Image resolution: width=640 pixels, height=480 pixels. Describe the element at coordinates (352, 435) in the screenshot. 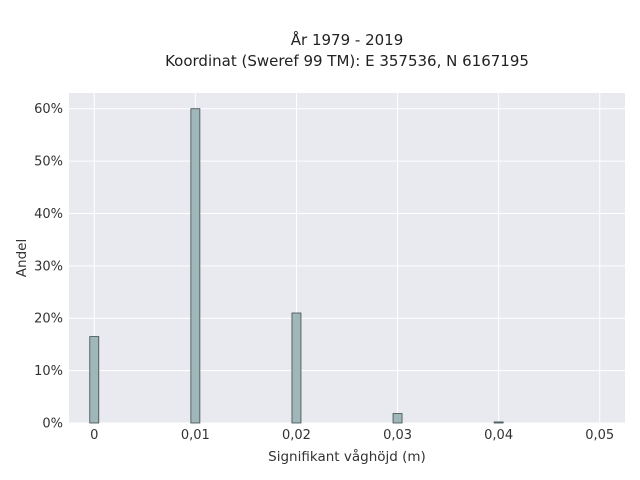

I see `x-axis-ticks: 0 0,01 0,02 0,03 0,04 0,05` at that location.